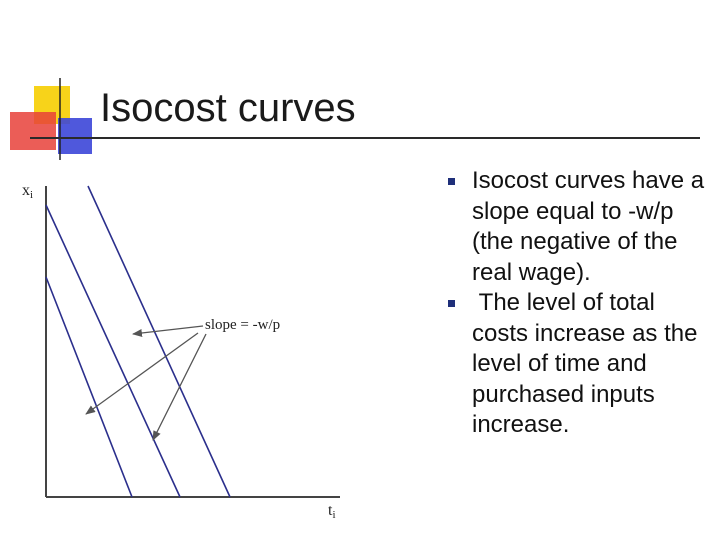 Image resolution: width=720 pixels, height=540 pixels. I want to click on logo-red-square, so click(33, 131).